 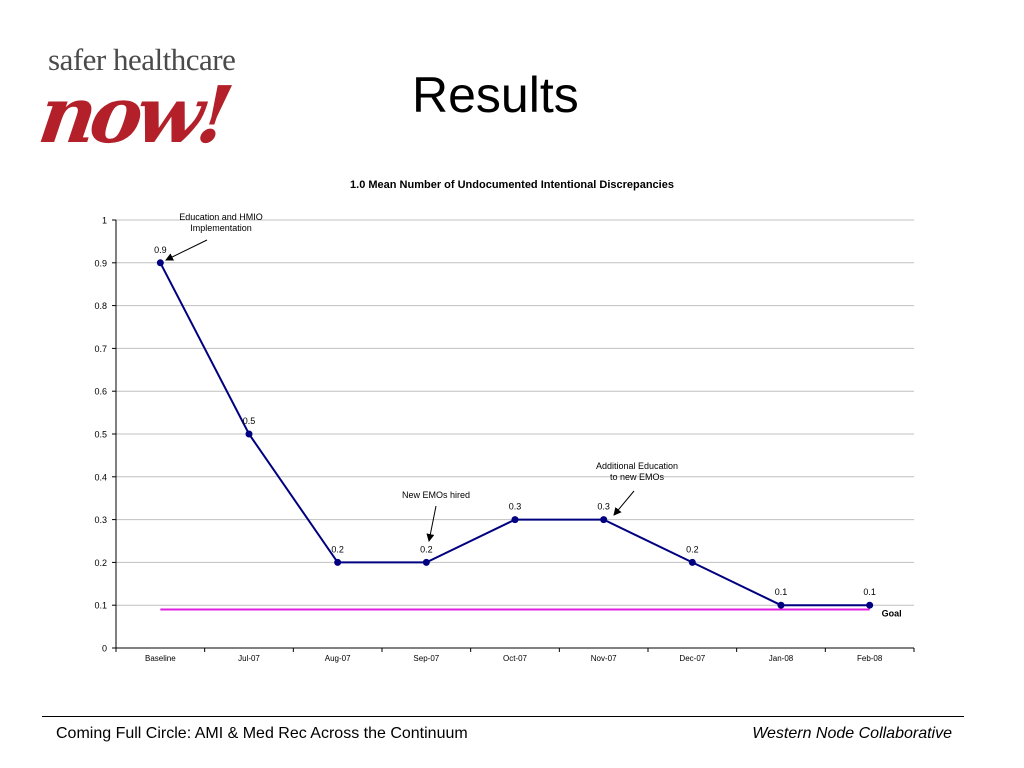 I want to click on x-tick-label: Aug-07, so click(x=338, y=658).